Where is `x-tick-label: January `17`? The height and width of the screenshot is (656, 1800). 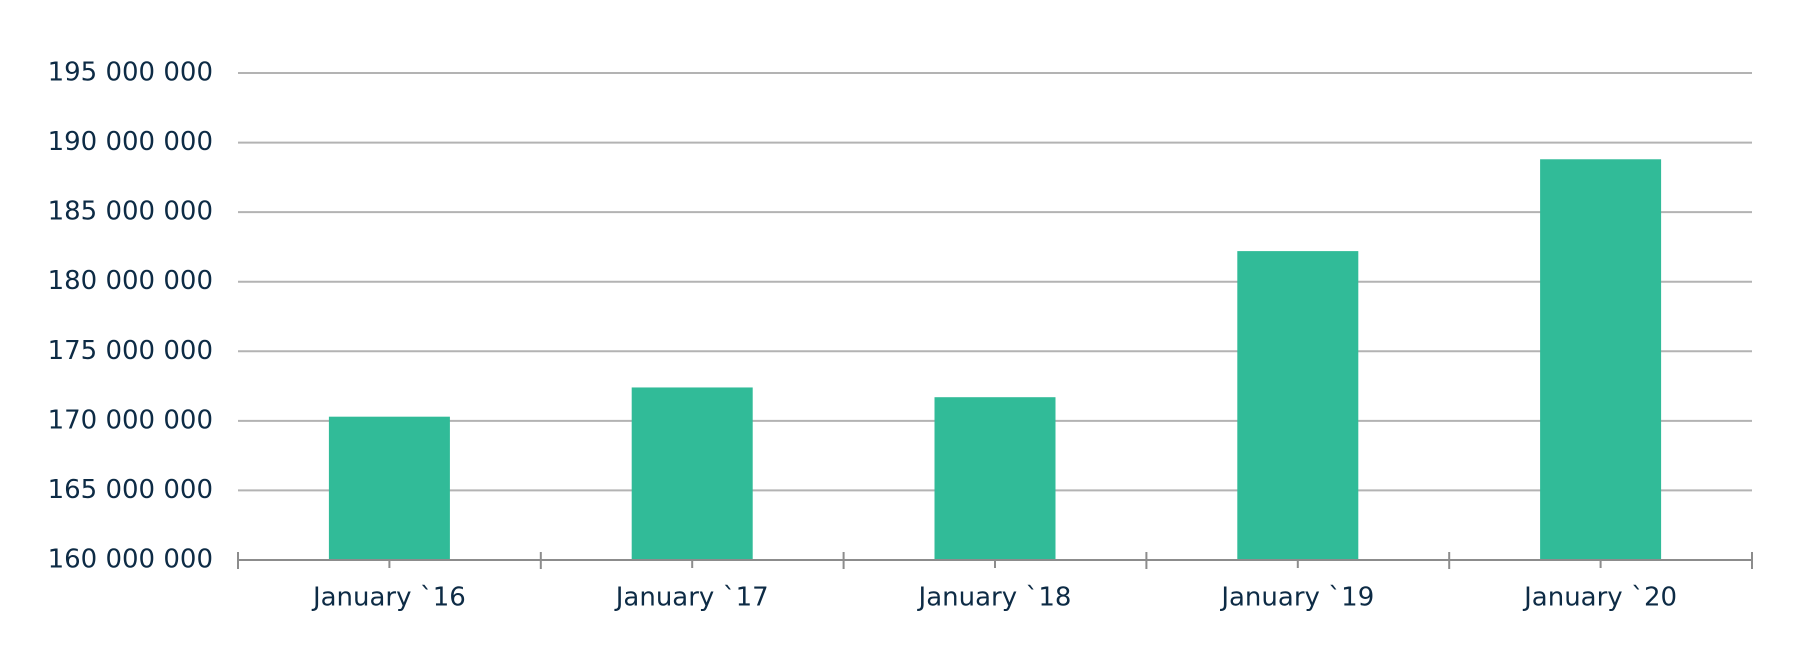
x-tick-label: January `17 is located at coordinates (691, 598).